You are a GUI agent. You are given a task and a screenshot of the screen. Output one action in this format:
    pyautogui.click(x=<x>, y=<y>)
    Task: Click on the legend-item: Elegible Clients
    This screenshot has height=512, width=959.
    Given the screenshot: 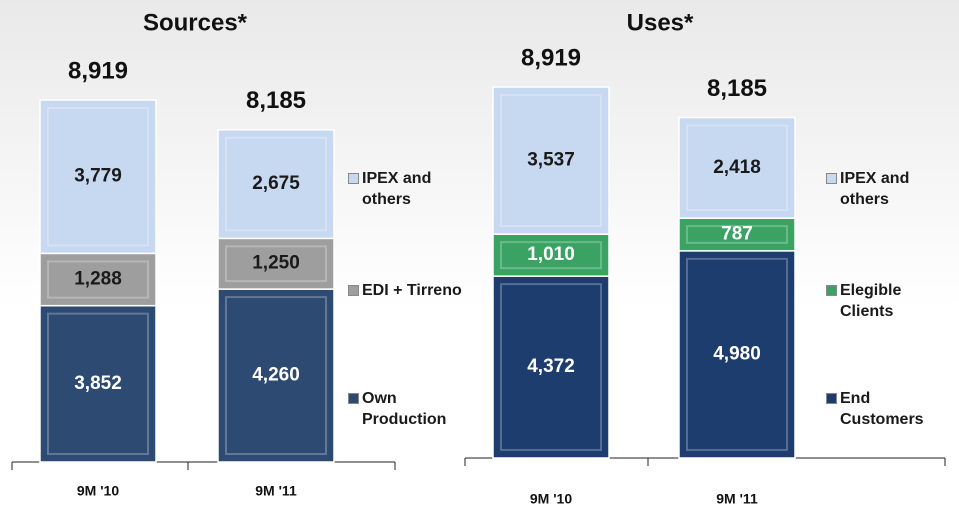 What is the action you would take?
    pyautogui.click(x=888, y=301)
    